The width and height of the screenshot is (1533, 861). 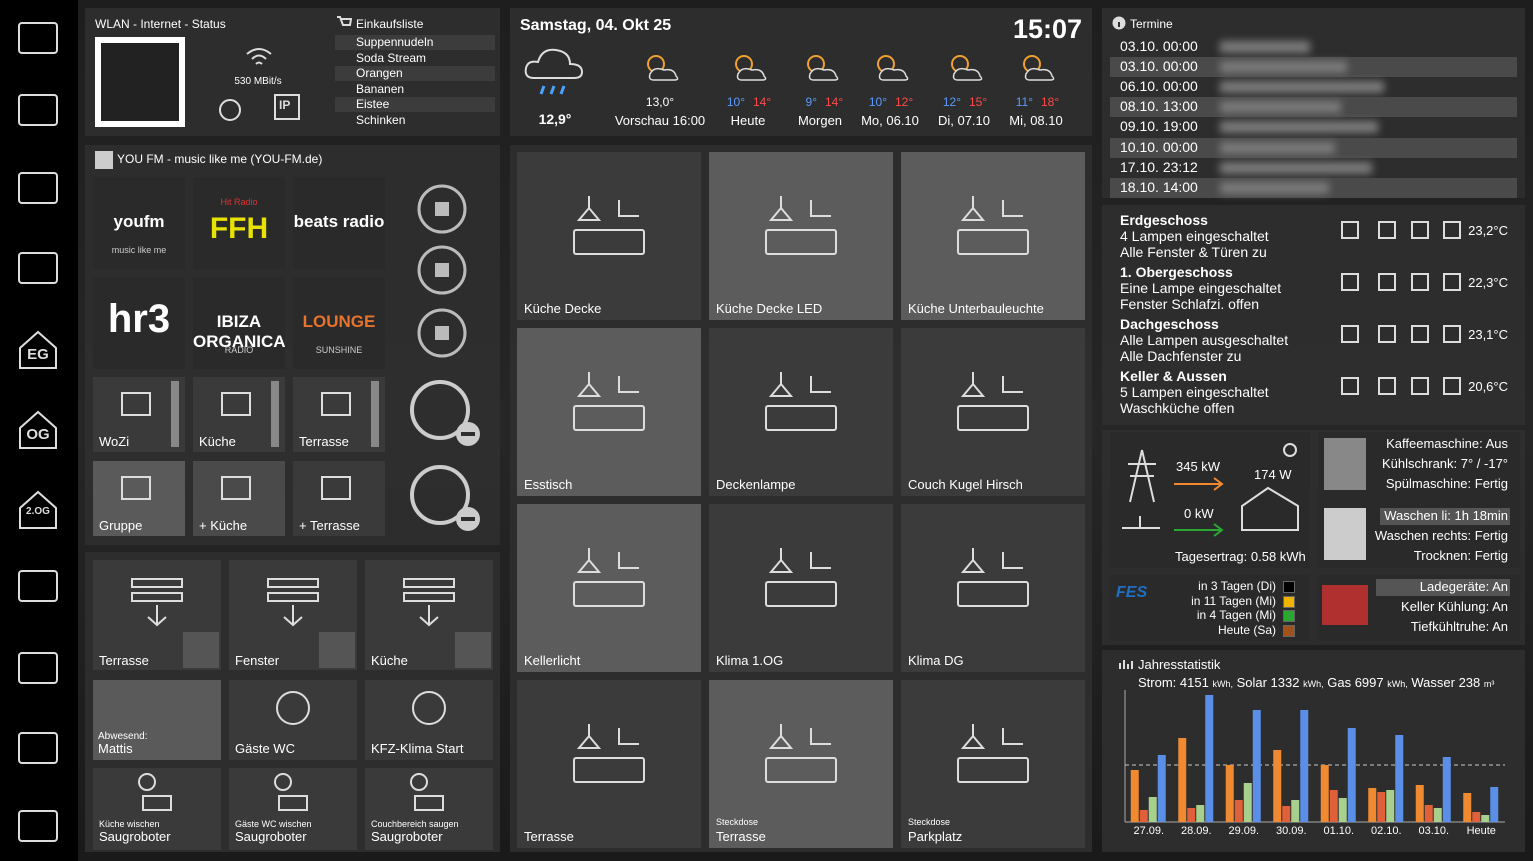 What do you see at coordinates (38, 511) in the screenshot?
I see `floor-link: 2.OG` at bounding box center [38, 511].